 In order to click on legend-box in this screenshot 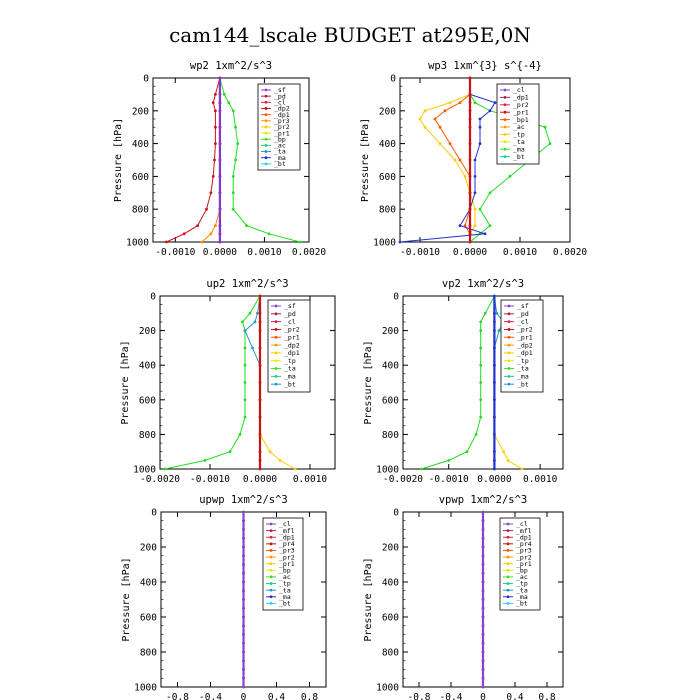, I will do `click(518, 124)`.